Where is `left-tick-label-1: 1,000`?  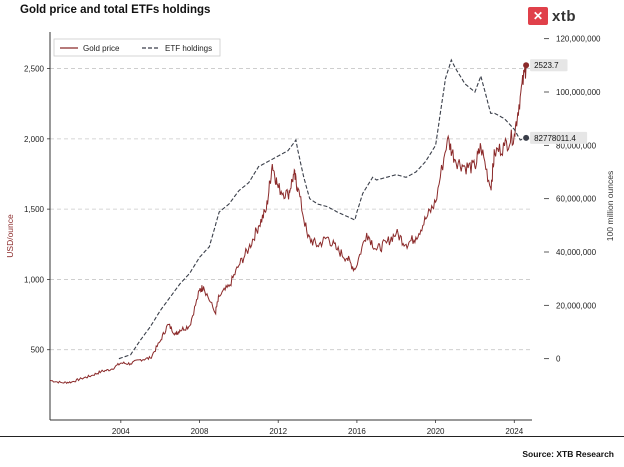 left-tick-label-1: 1,000 is located at coordinates (34, 279).